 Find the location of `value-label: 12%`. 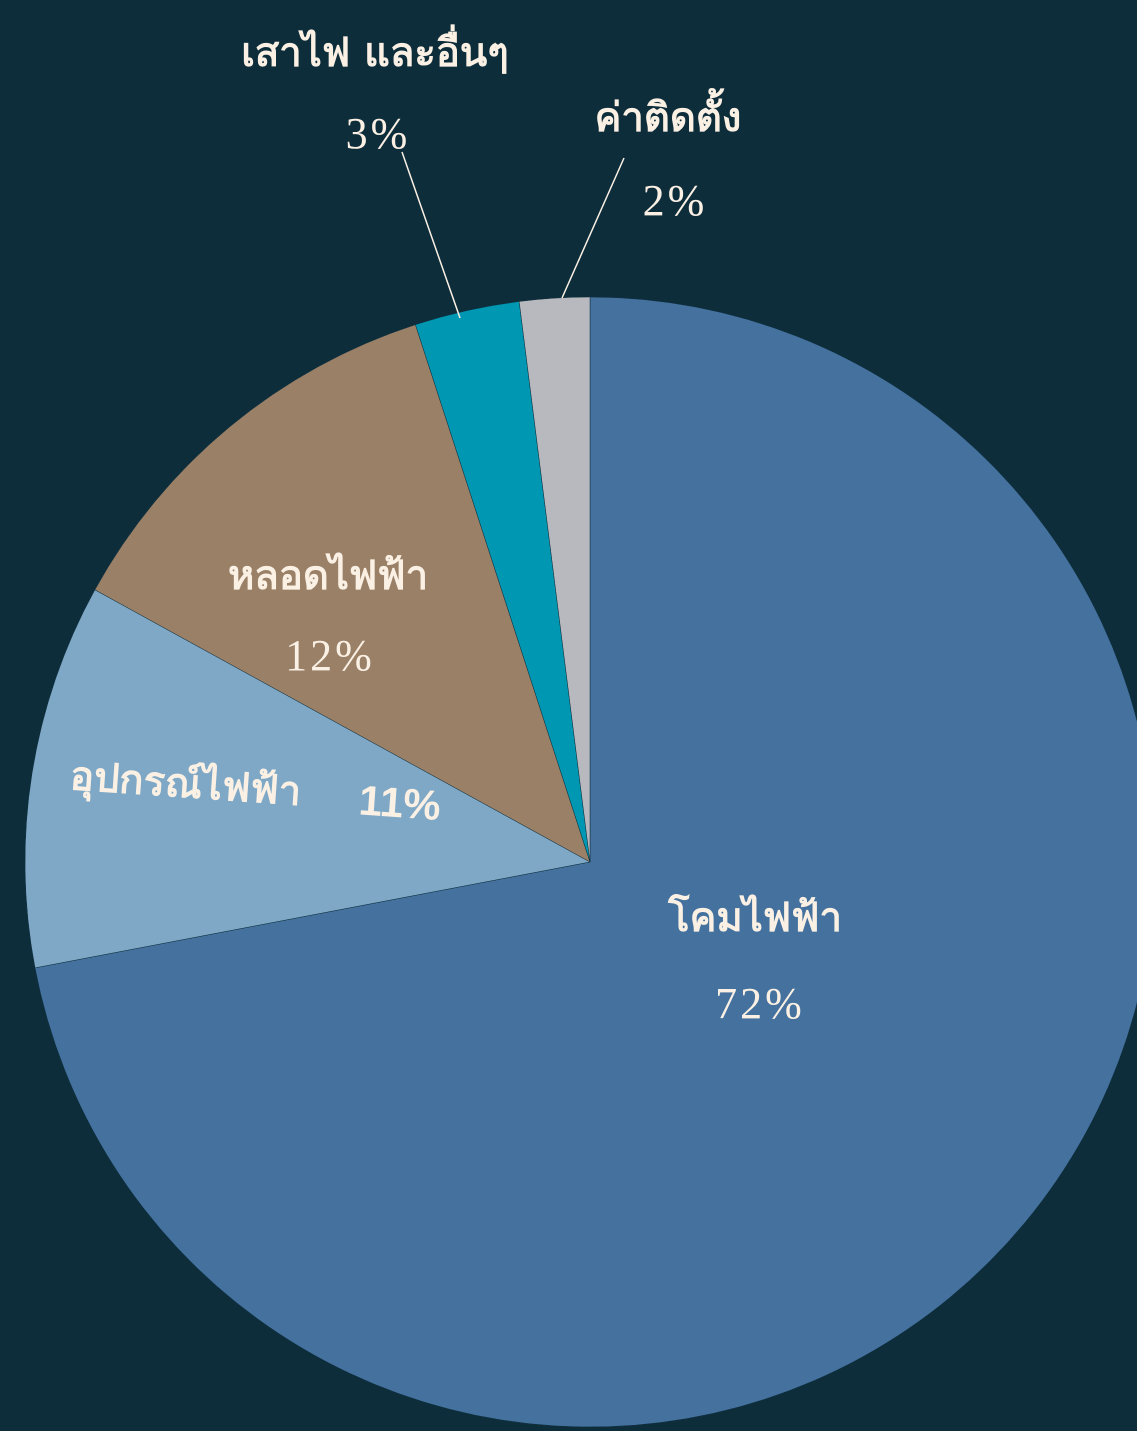

value-label: 12% is located at coordinates (330, 655).